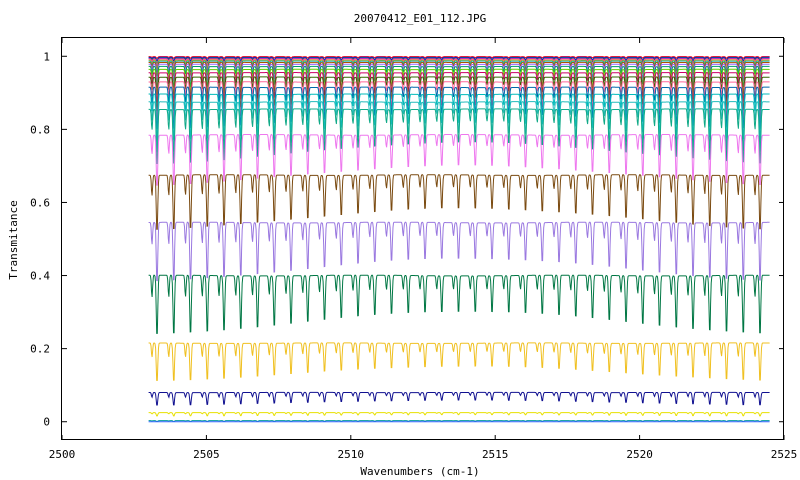 This screenshot has width=800, height=480. I want to click on x-tick-label: 2515, so click(495, 454).